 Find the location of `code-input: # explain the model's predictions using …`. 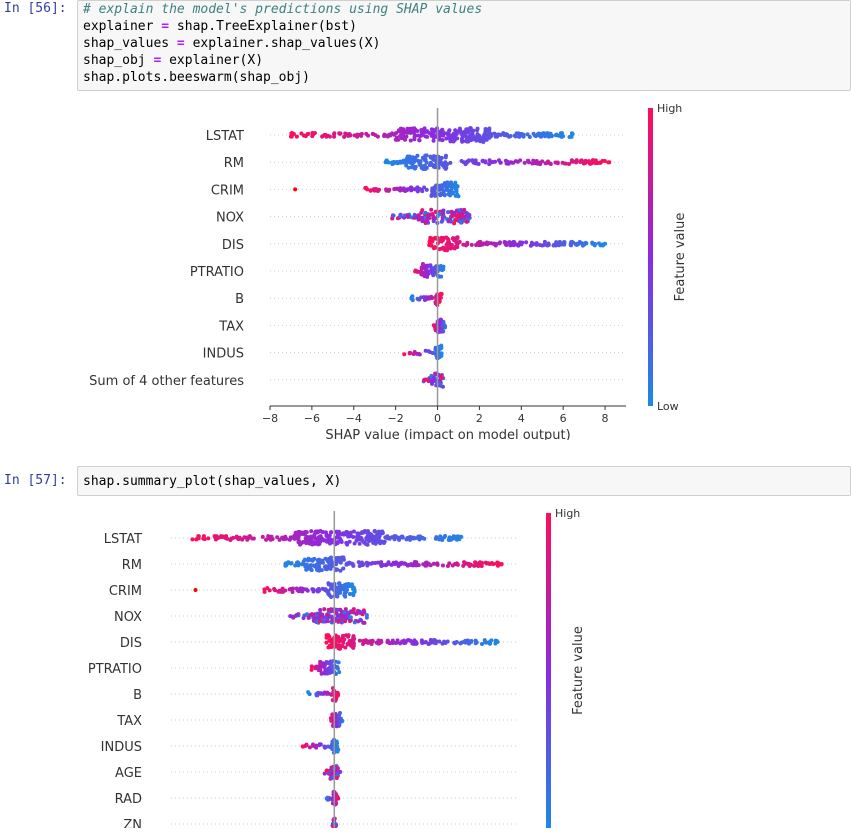

code-input: # explain the model's predictions using … is located at coordinates (464, 45).